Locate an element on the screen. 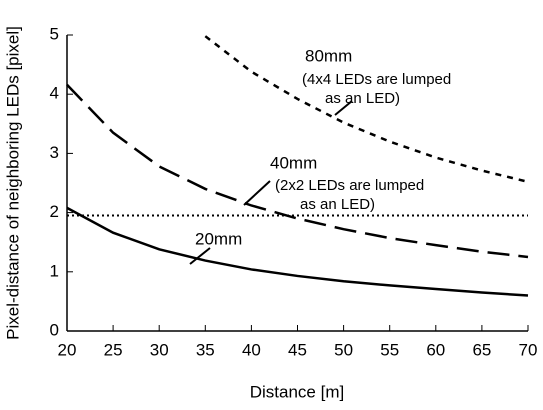 Image resolution: width=543 pixels, height=410 pixels. x-tick-label: 20 is located at coordinates (67, 349).